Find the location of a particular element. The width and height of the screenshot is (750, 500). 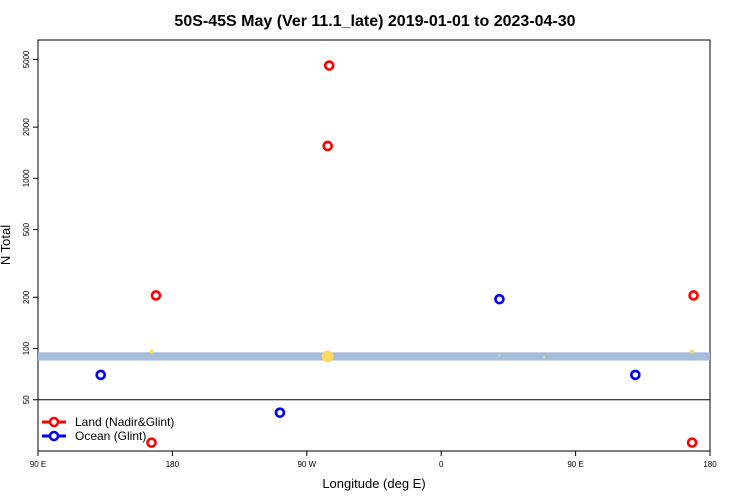

y-tick-label: 5000 is located at coordinates (26, 59).